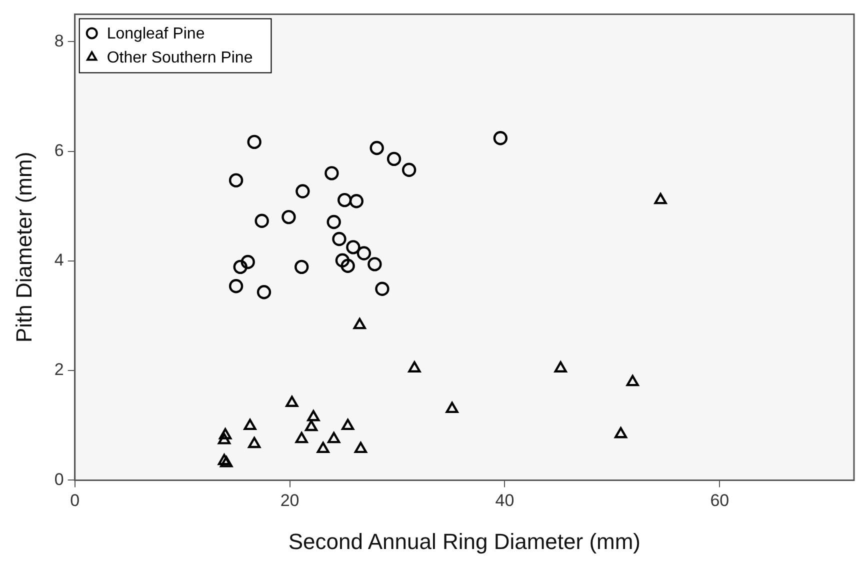  Describe the element at coordinates (23, 247) in the screenshot. I see `y-axis-title: Pith Diameter (mm)` at that location.